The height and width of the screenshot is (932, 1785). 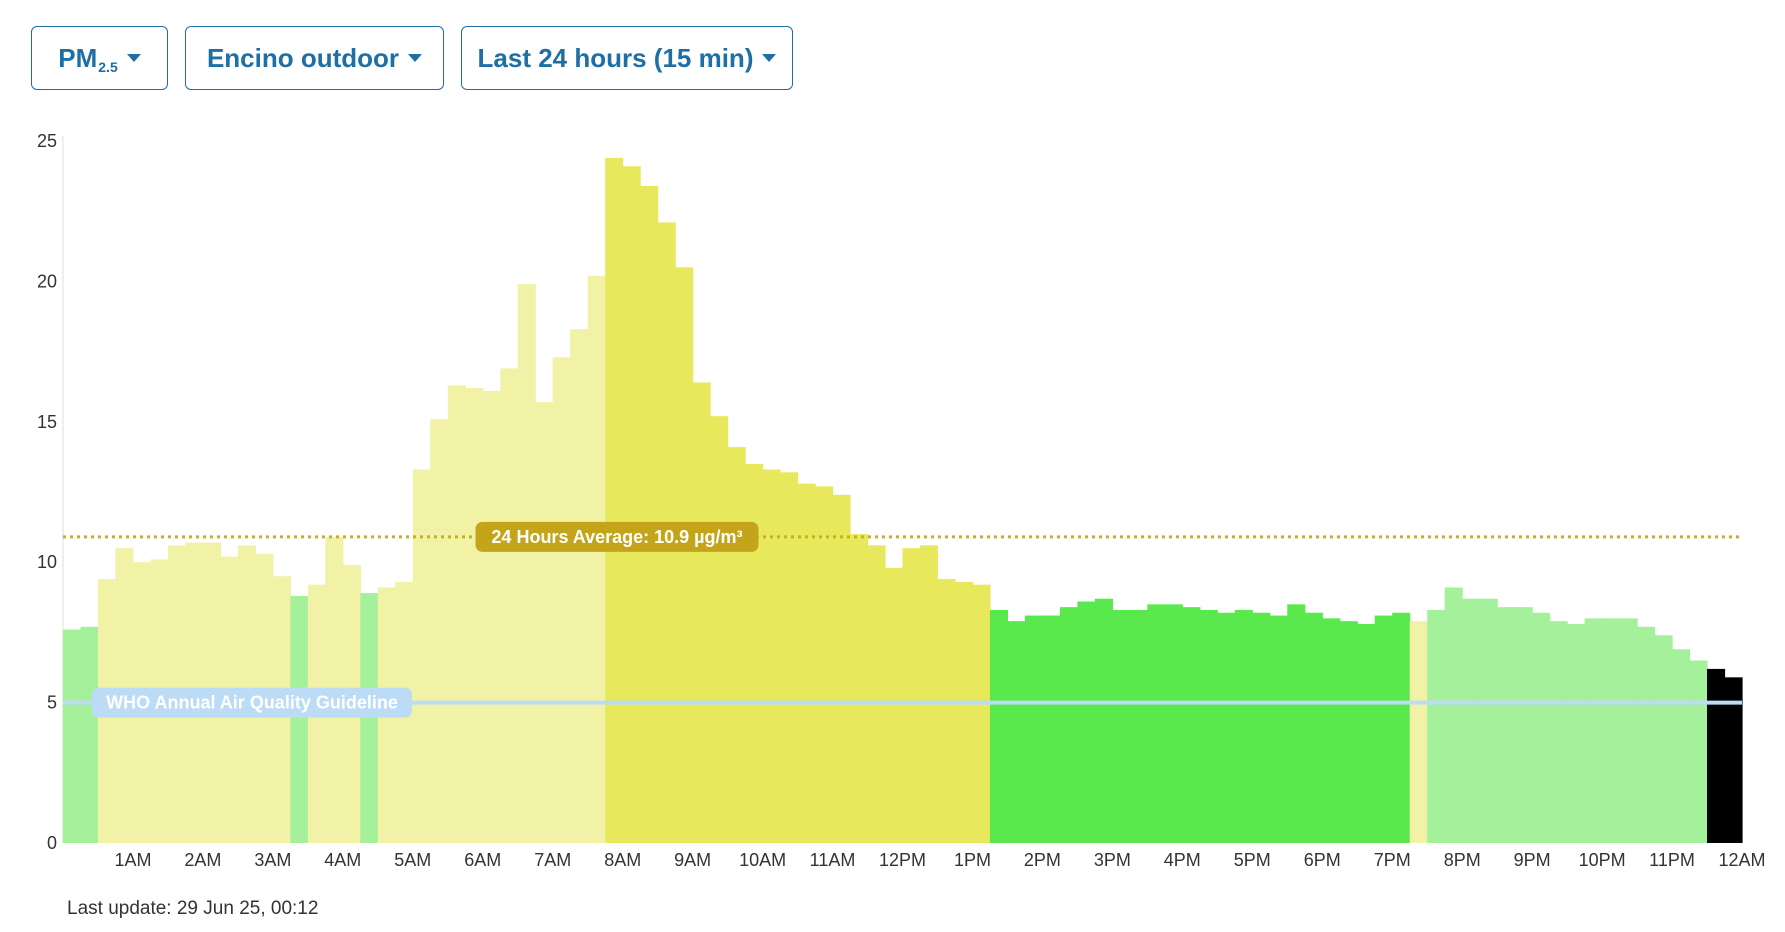 What do you see at coordinates (47, 422) in the screenshot?
I see `y-tick-label: 15` at bounding box center [47, 422].